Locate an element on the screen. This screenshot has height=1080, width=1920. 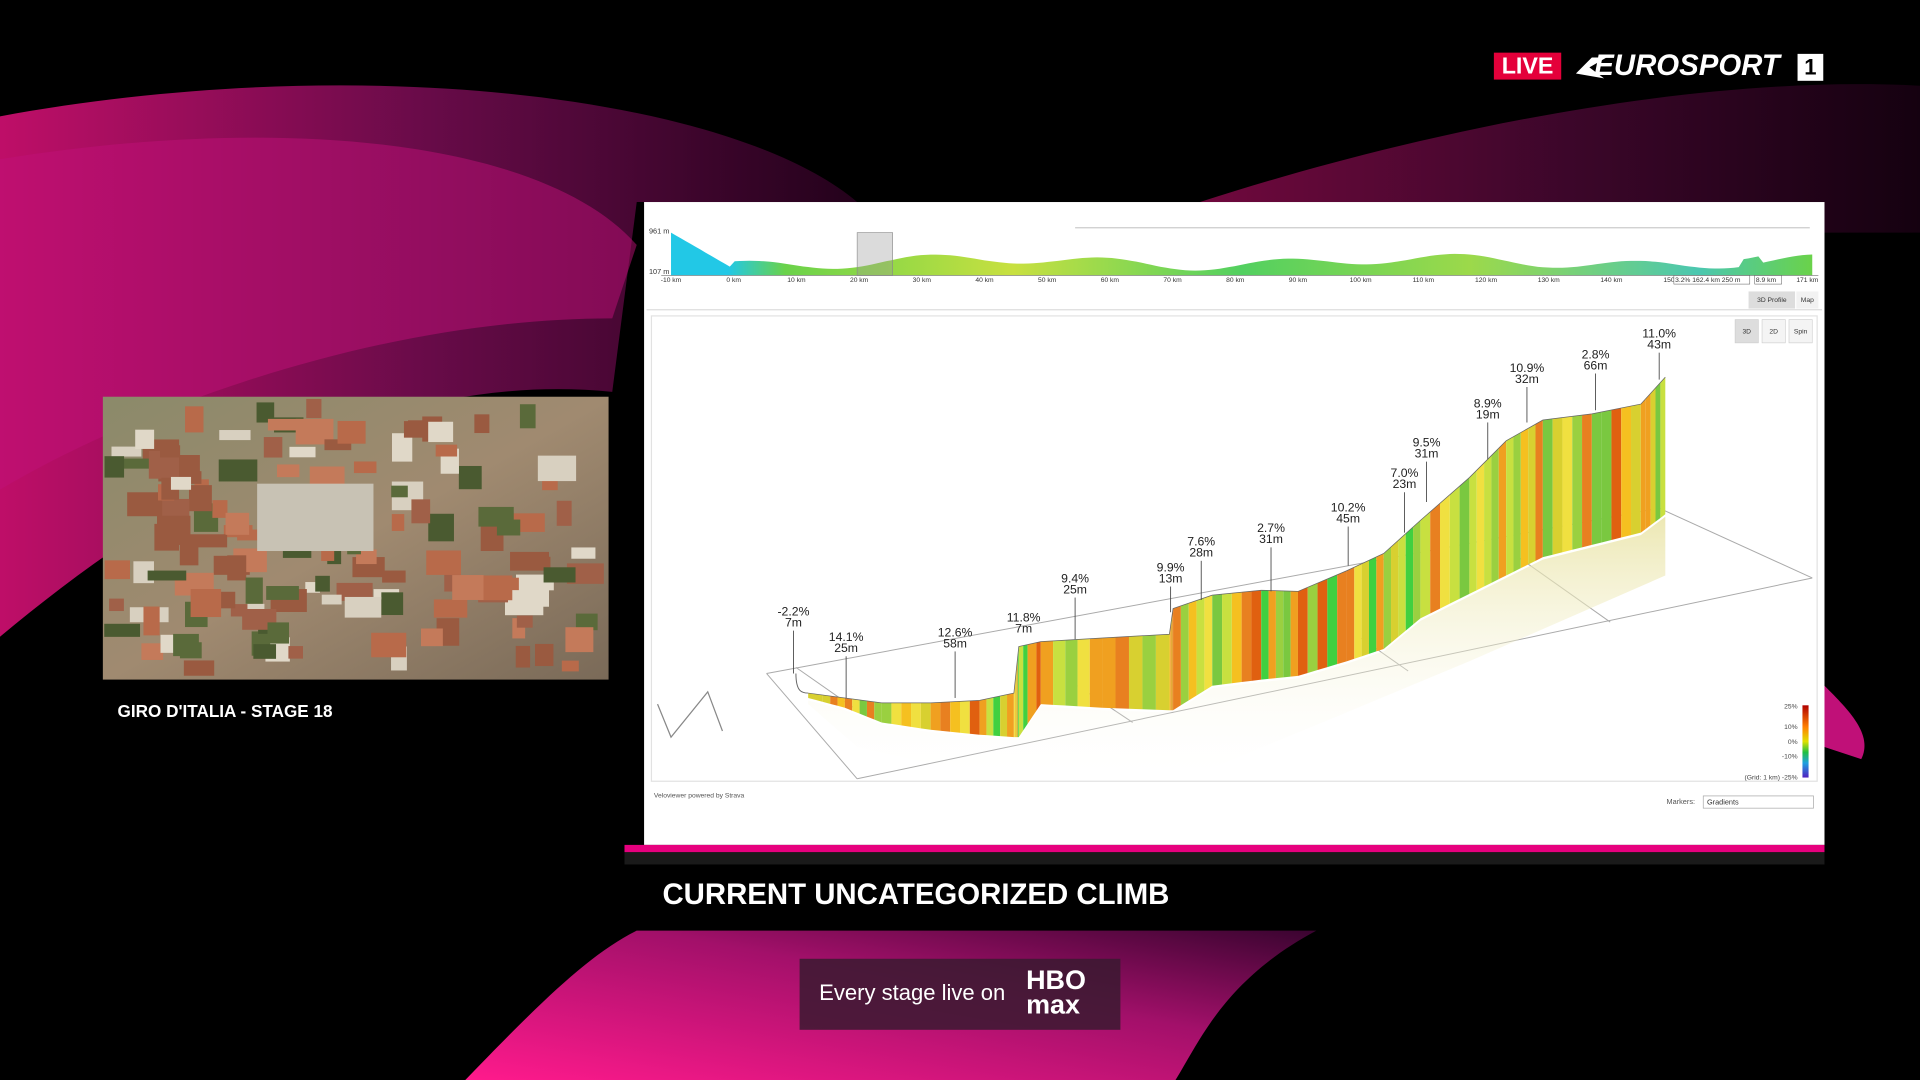
distance-label: 10 km is located at coordinates (796, 280).